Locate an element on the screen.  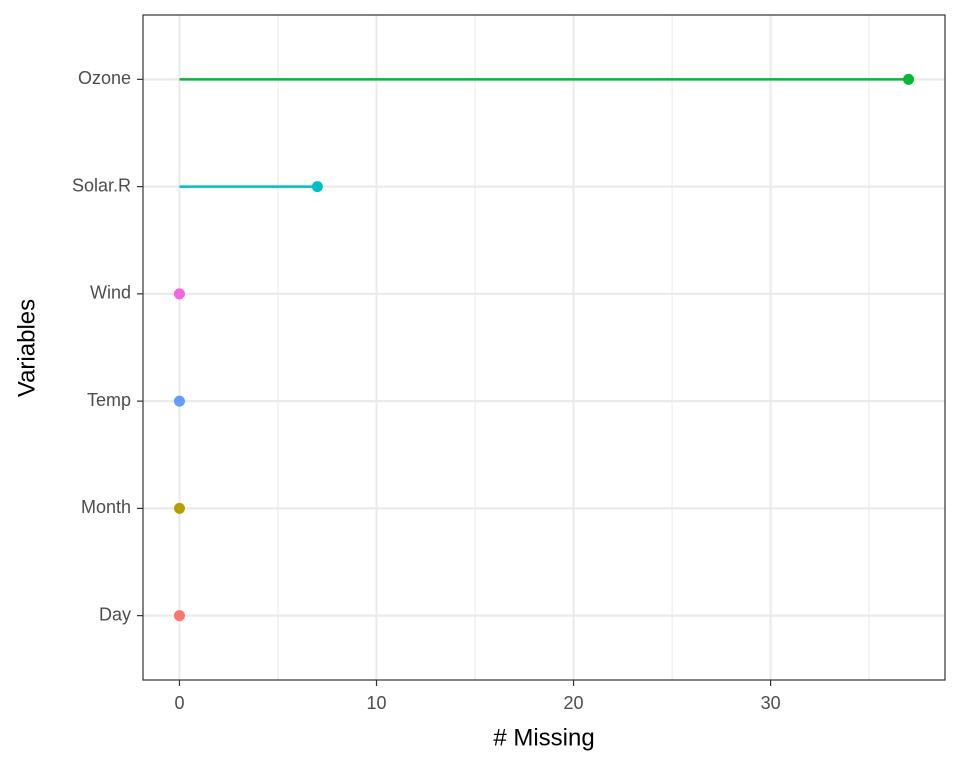
y-tick-label: Wind is located at coordinates (110, 293).